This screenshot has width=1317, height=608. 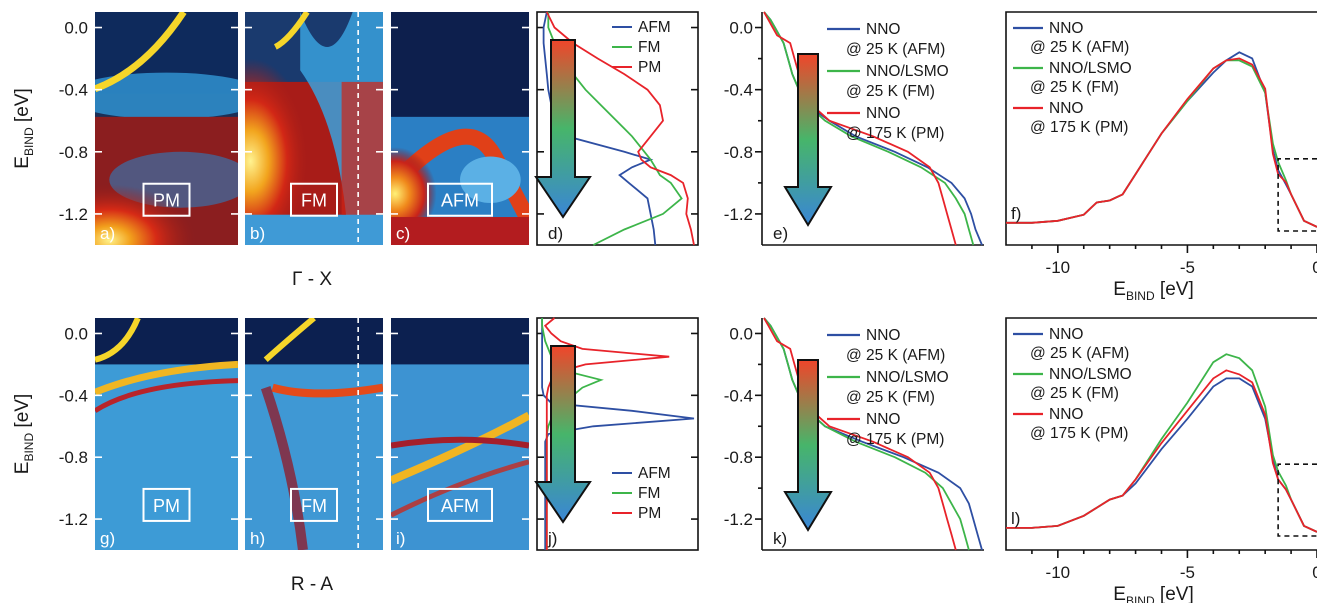 What do you see at coordinates (552, 538) in the screenshot?
I see `panel-label: j)` at bounding box center [552, 538].